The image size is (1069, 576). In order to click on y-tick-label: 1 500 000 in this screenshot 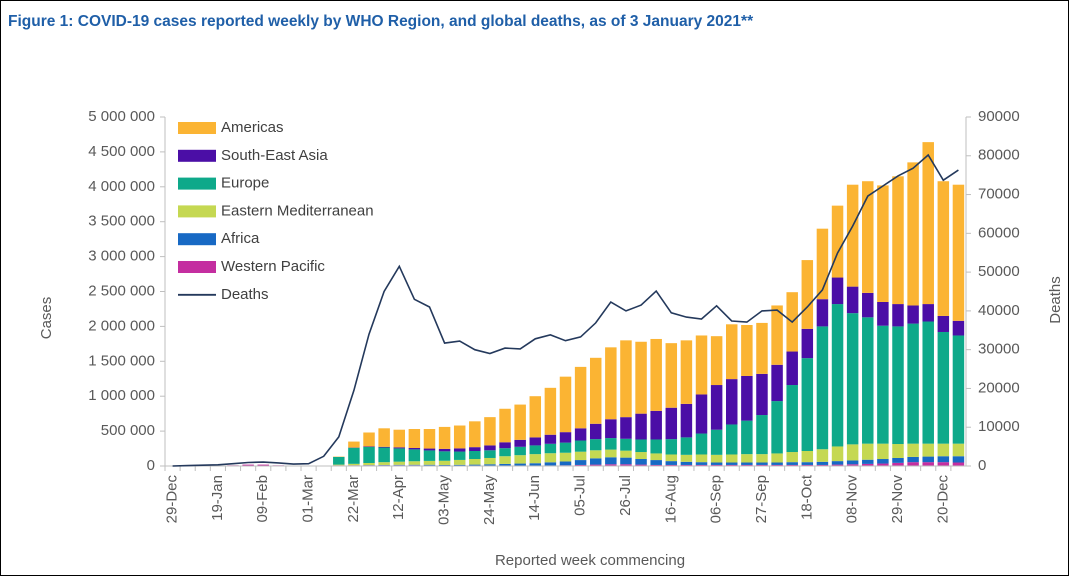, I will do `click(121, 360)`.